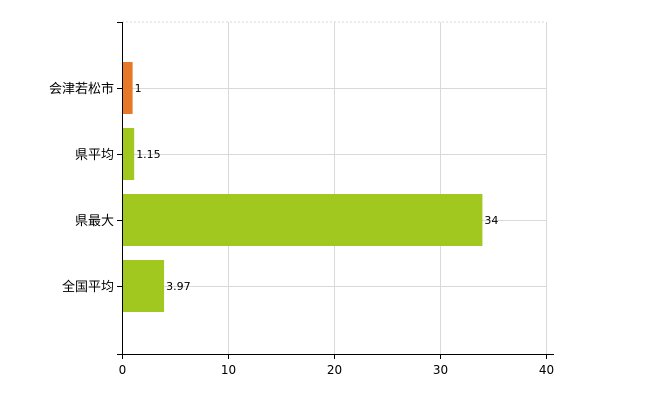  I want to click on category-label-2: 県最大, so click(94, 221).